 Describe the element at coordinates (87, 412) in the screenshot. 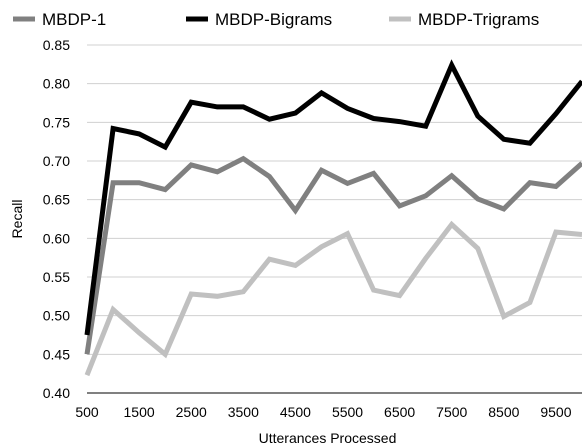

I see `x-tick-label: 500` at that location.